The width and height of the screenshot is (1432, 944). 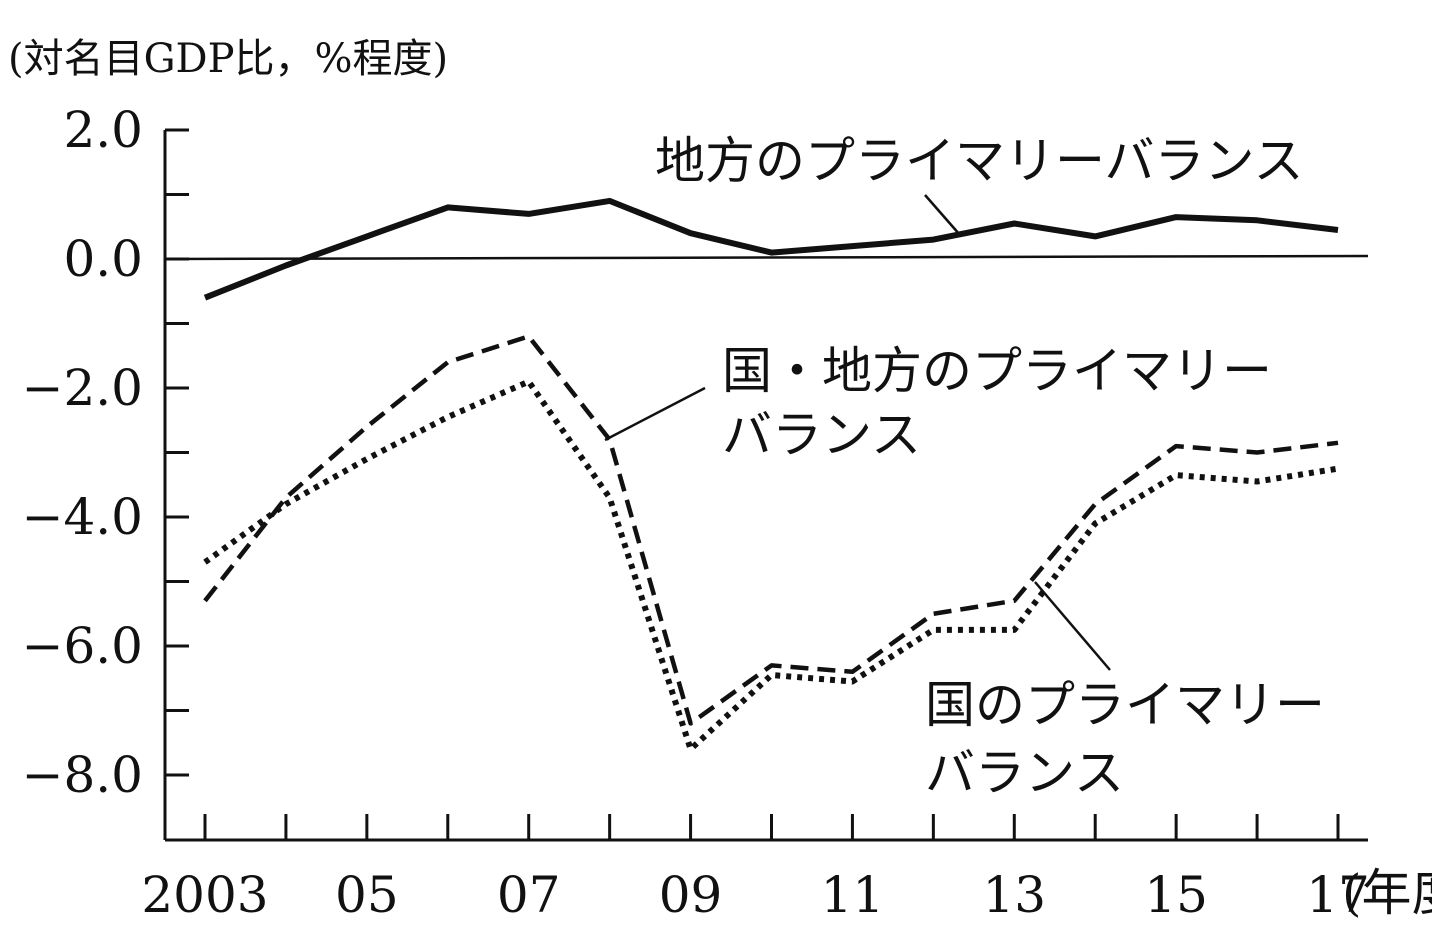 I want to click on series-label-3: バランス, so click(x=1024, y=773).